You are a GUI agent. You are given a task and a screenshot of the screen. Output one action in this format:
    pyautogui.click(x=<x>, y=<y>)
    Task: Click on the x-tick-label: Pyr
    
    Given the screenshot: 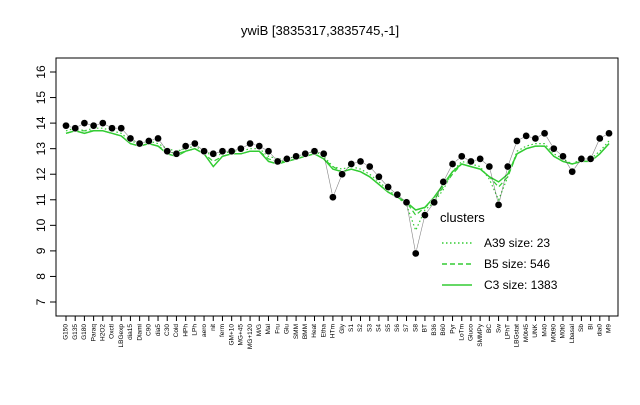 What is the action you would take?
    pyautogui.click(x=452, y=328)
    